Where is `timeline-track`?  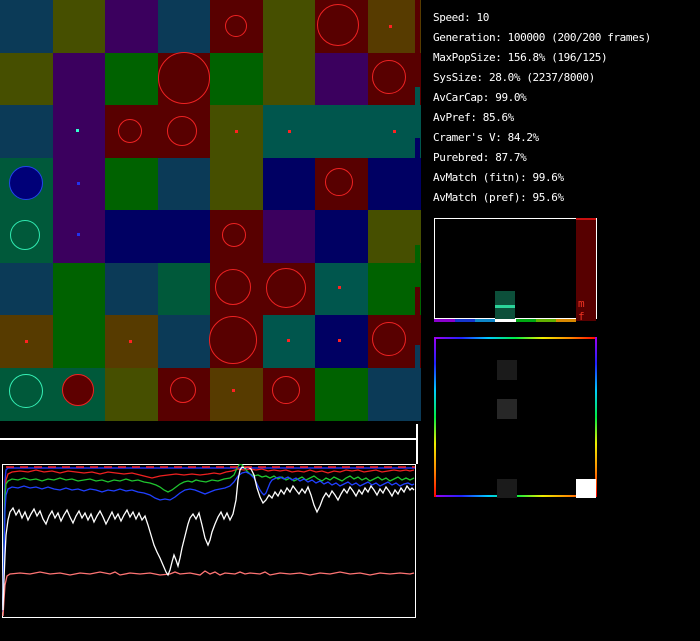
timeline-track is located at coordinates (208, 439).